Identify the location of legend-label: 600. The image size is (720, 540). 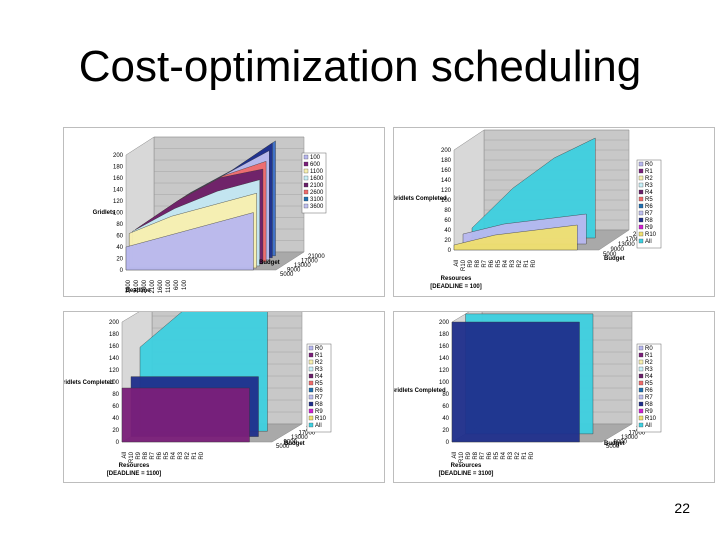
(315, 165).